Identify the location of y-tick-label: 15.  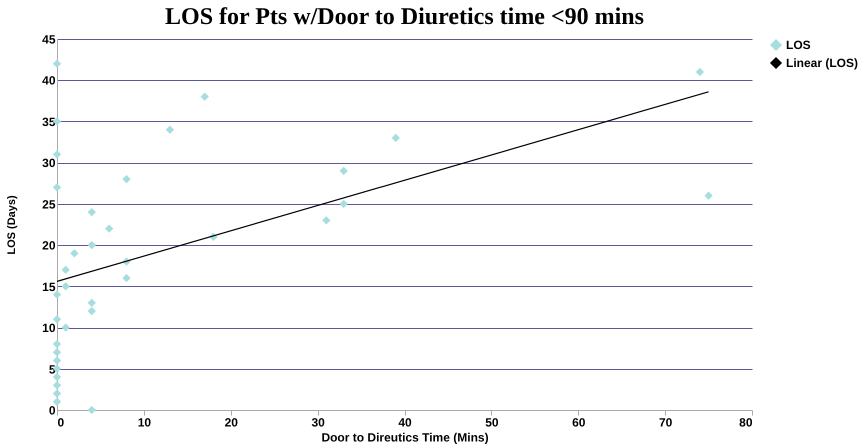
(49, 287).